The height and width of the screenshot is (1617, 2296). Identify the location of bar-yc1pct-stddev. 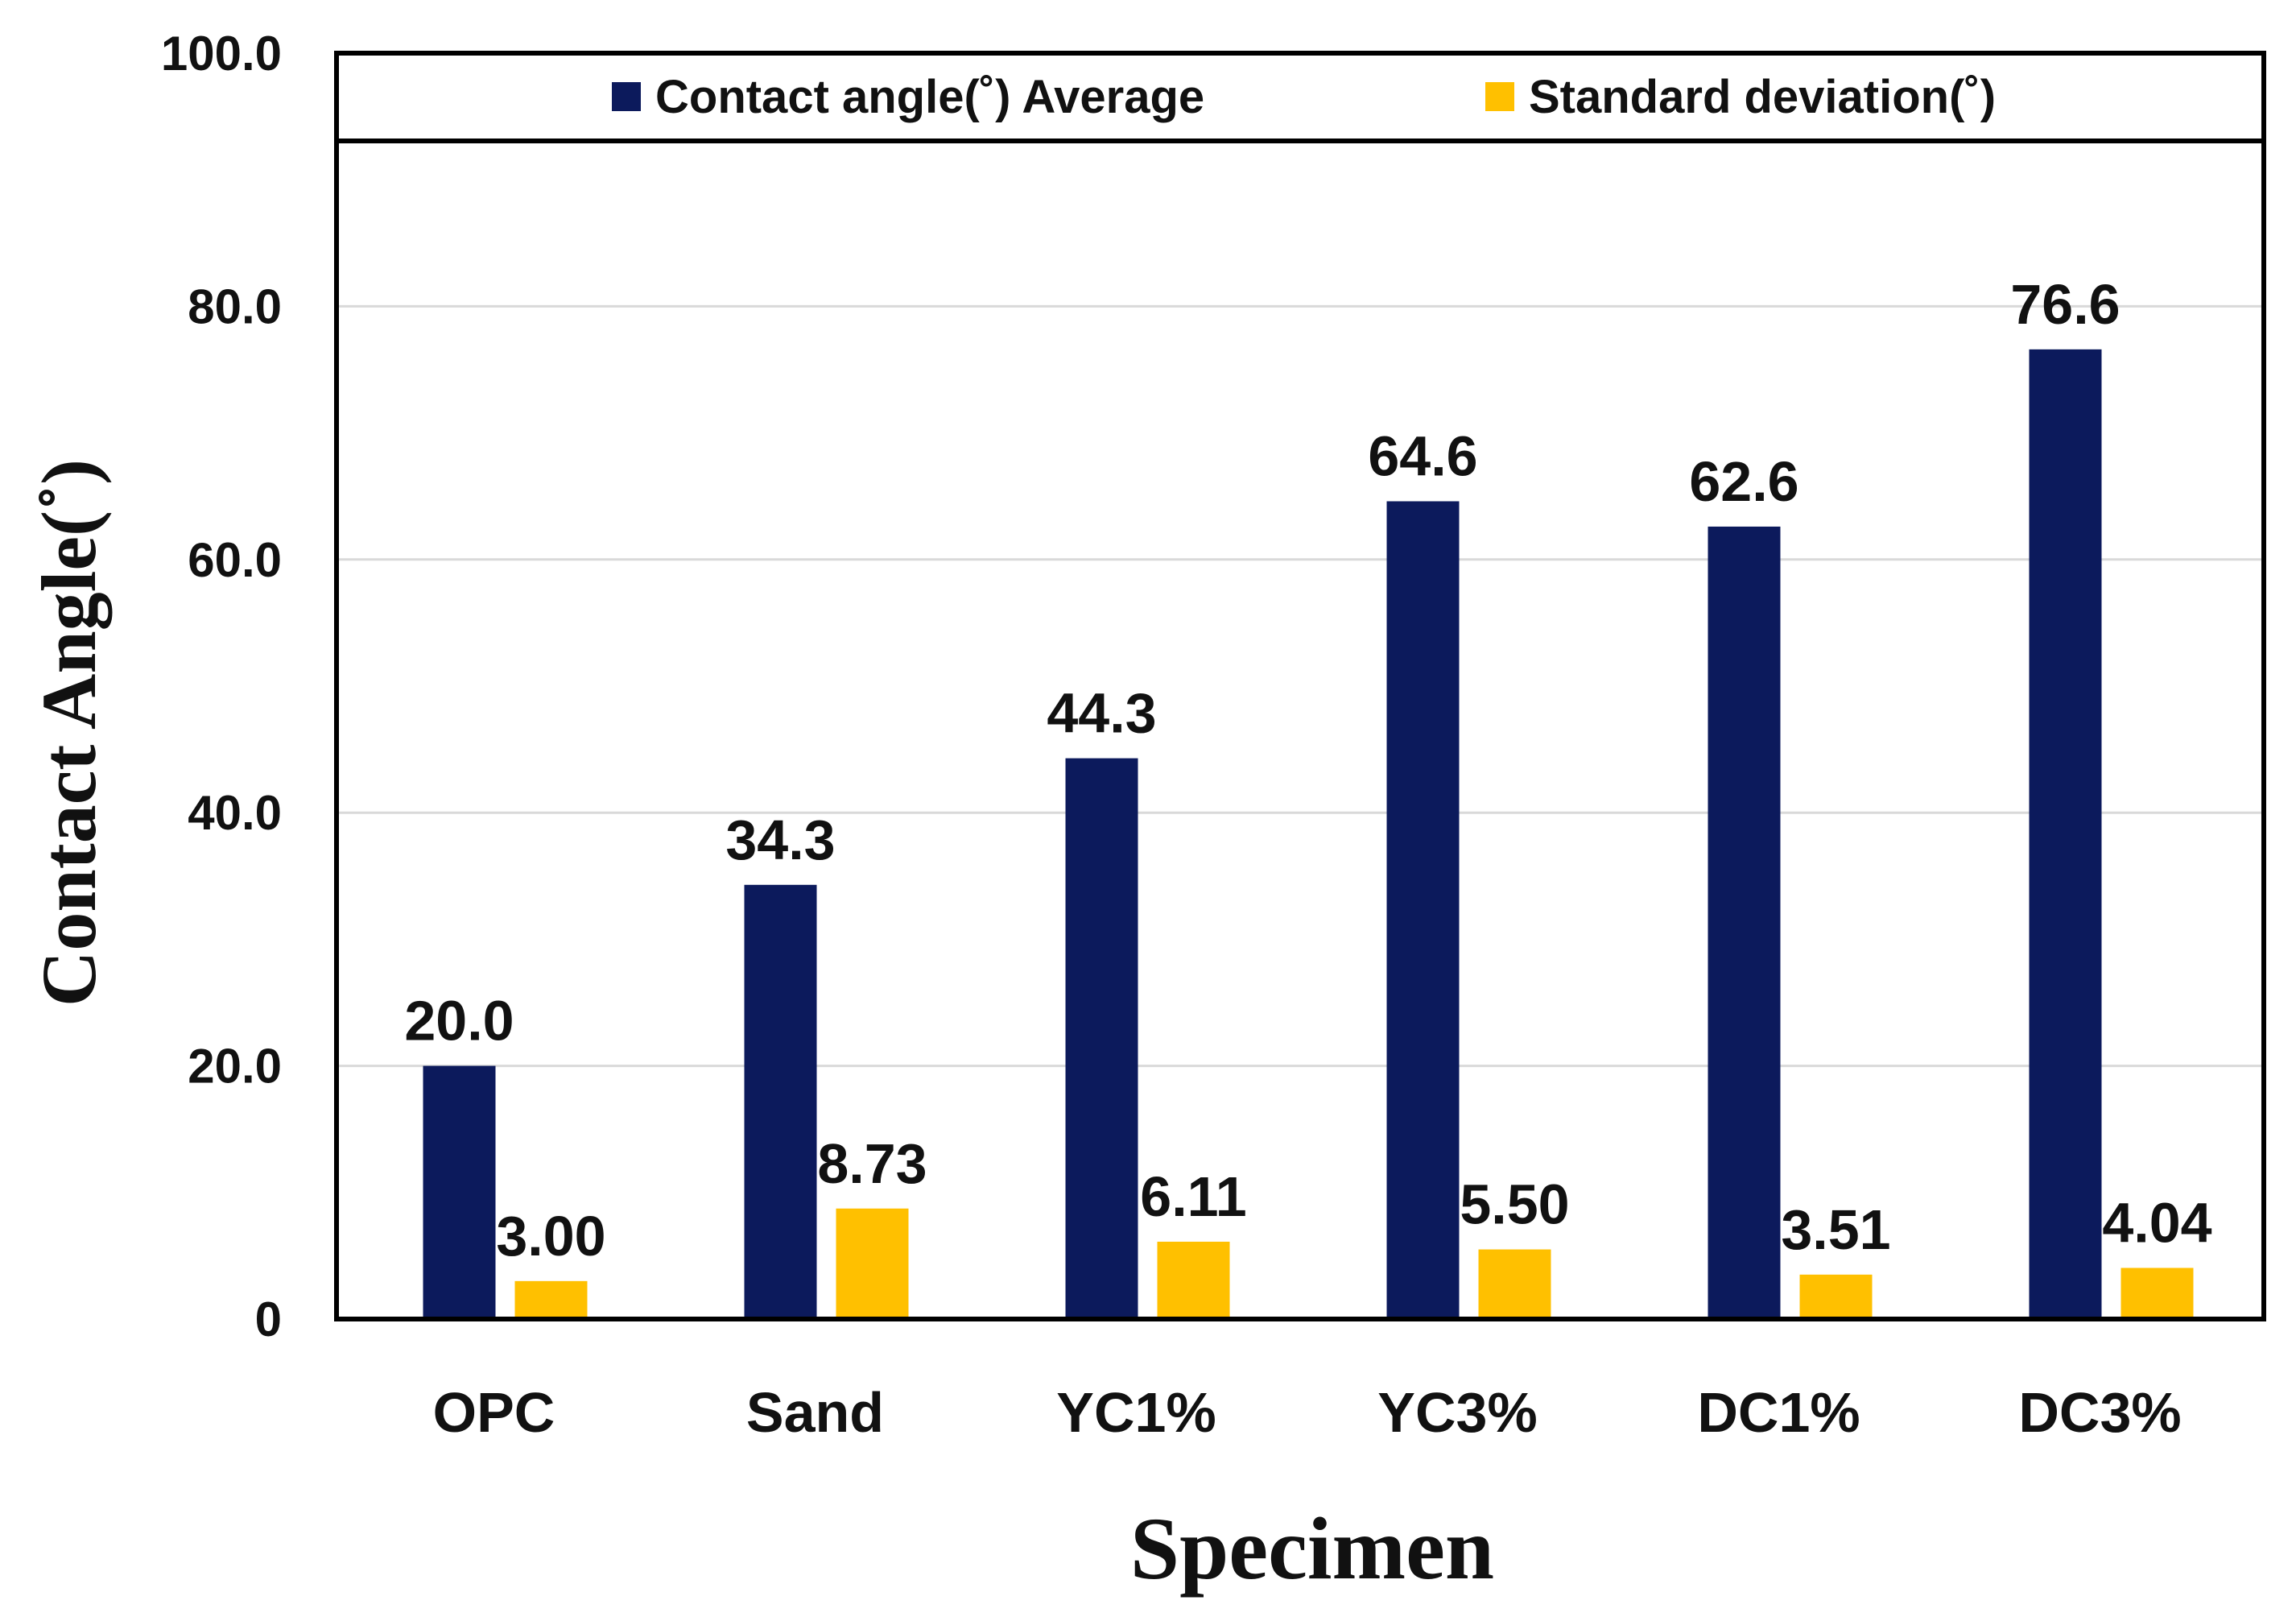
(1193, 1280).